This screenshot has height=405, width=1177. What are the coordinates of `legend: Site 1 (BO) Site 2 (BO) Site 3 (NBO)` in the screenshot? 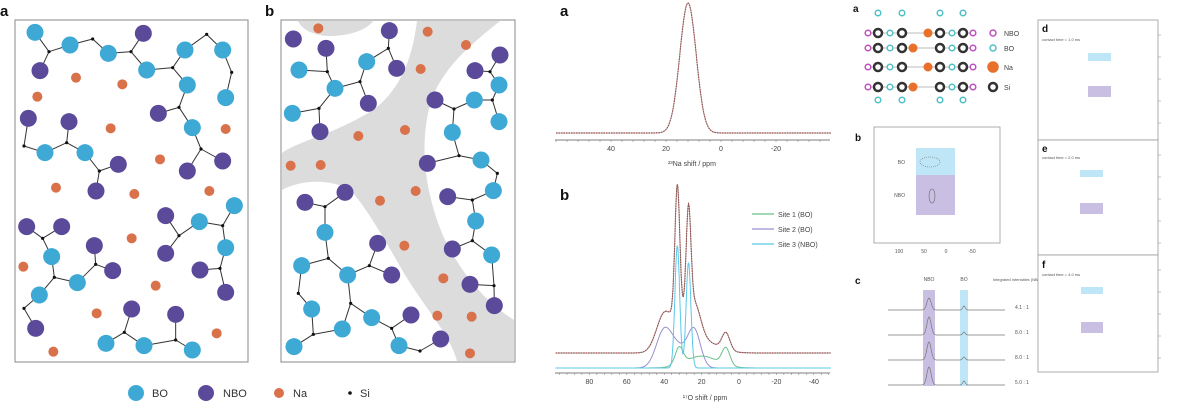 It's located at (785, 230).